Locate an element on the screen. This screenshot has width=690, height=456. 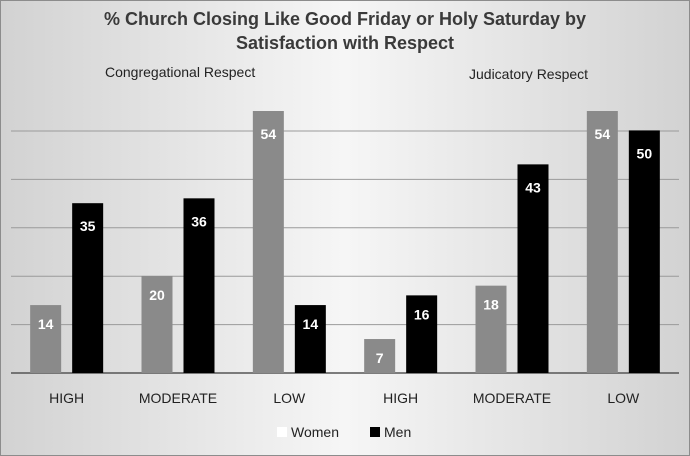
bar-value-label: 50 is located at coordinates (645, 153).